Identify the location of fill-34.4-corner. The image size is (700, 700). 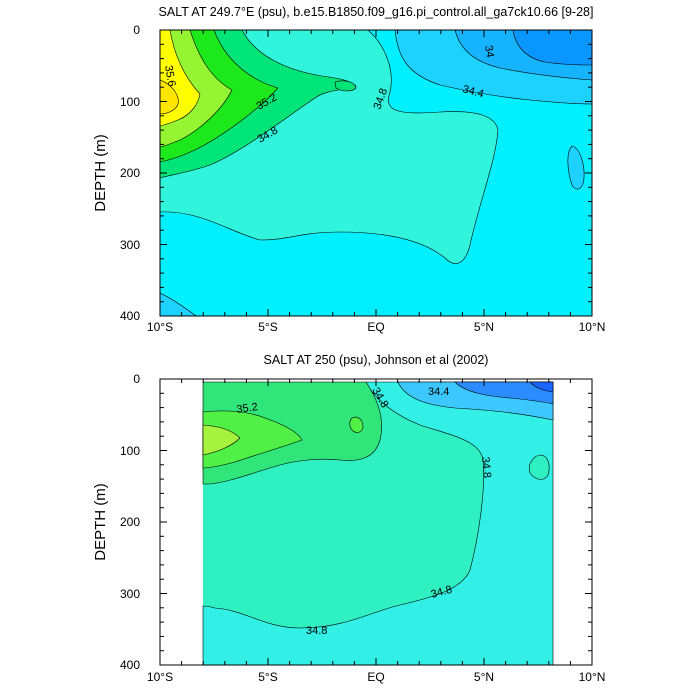
(178, 304).